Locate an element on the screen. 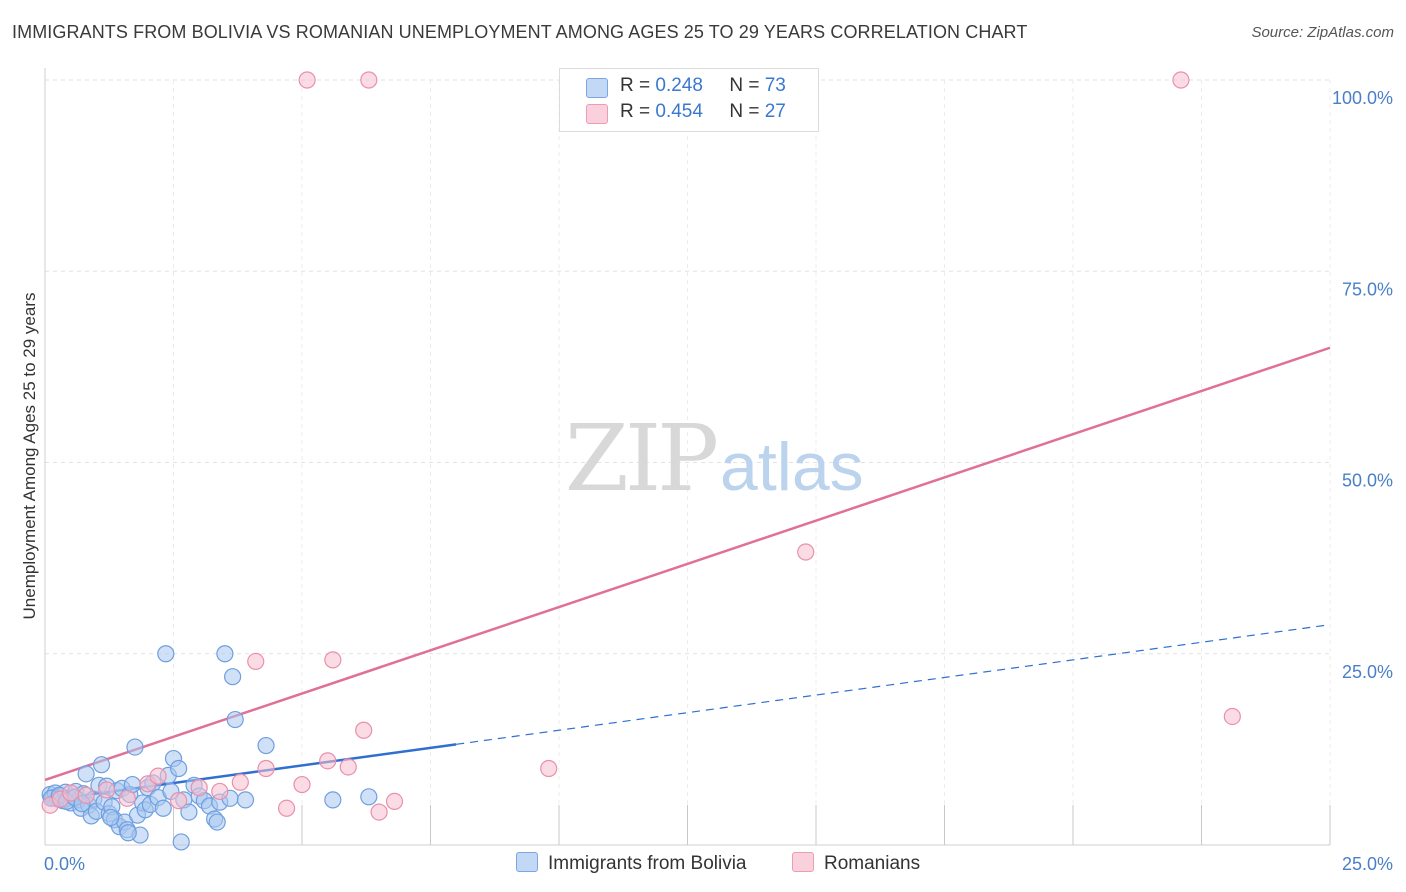 This screenshot has width=1406, height=892. watermark-atlas: atlas is located at coordinates (792, 467).